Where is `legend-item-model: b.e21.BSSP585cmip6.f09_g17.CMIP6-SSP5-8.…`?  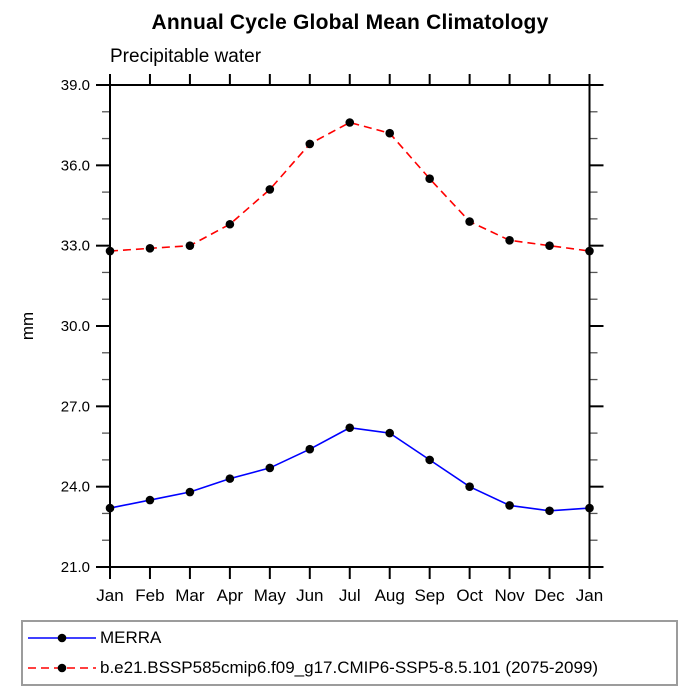 legend-item-model: b.e21.BSSP585cmip6.f09_g17.CMIP6-SSP5-8.… is located at coordinates (351, 668).